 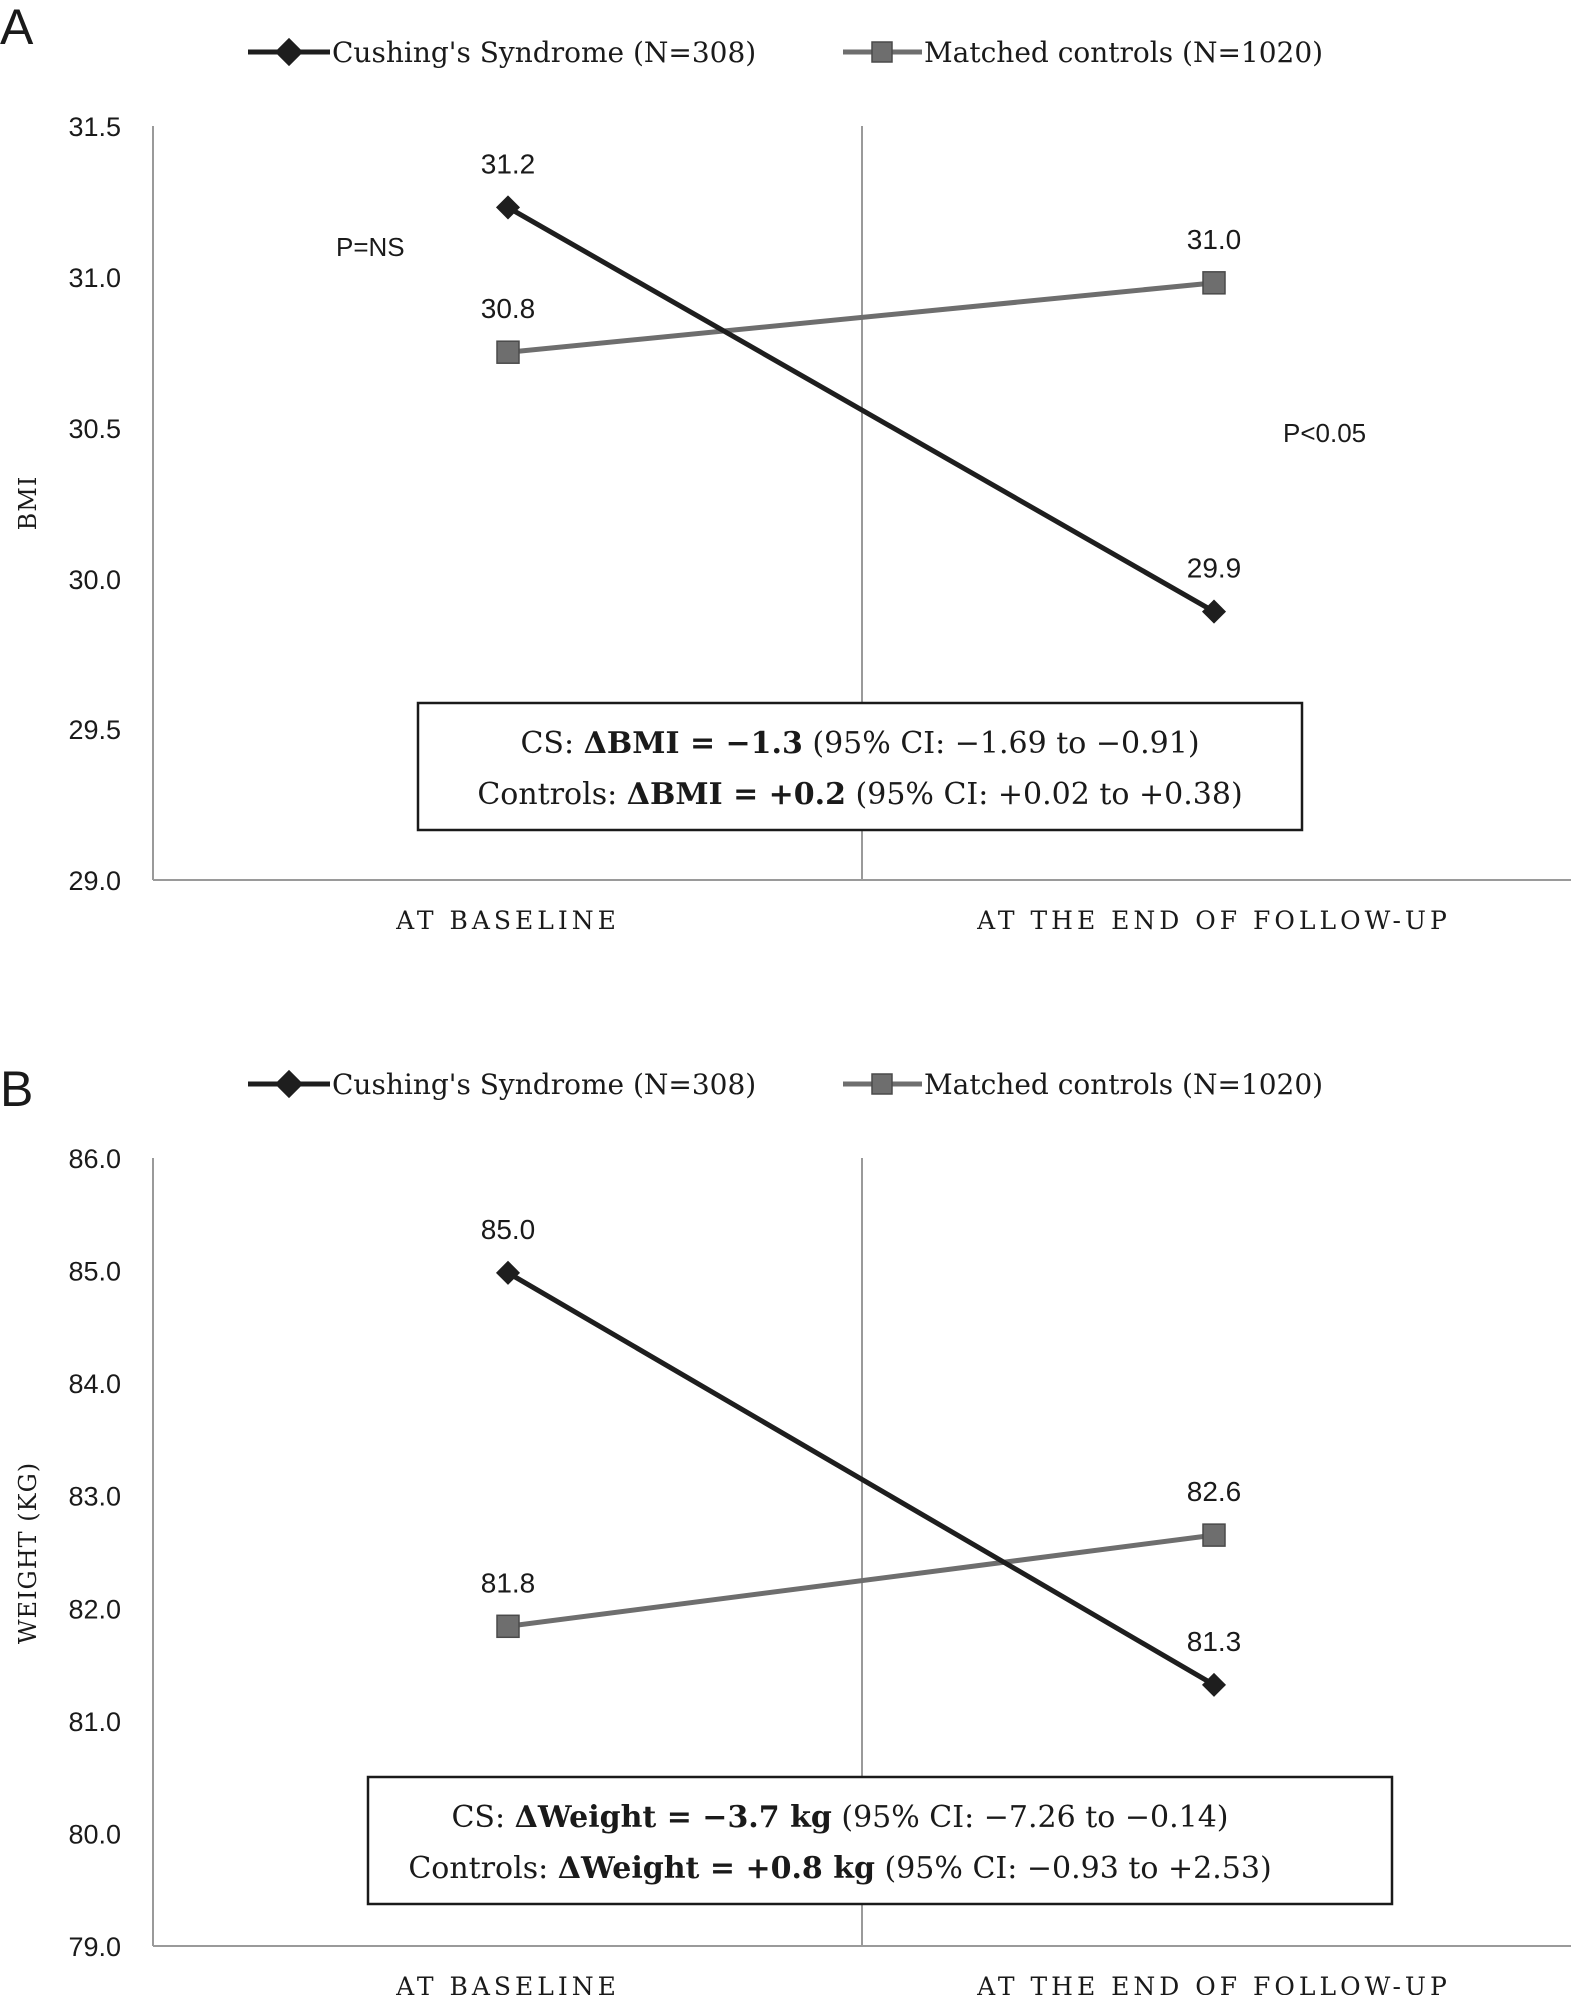 What do you see at coordinates (94, 1722) in the screenshot?
I see `y-tick-label: 81.0` at bounding box center [94, 1722].